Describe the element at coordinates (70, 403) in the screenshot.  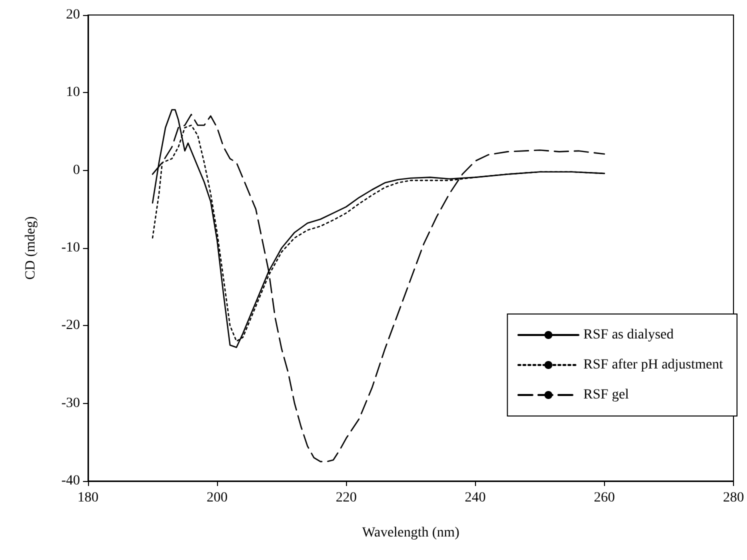
I see `y-tick-label: -30` at that location.